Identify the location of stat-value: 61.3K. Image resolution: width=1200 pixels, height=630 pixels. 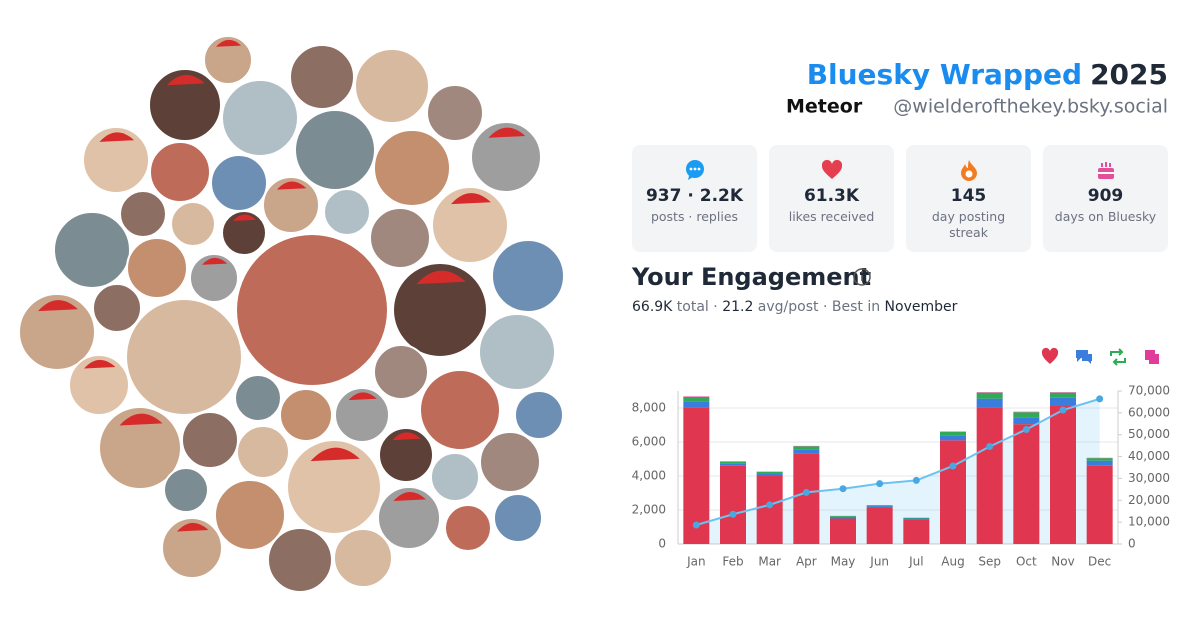
(831, 196).